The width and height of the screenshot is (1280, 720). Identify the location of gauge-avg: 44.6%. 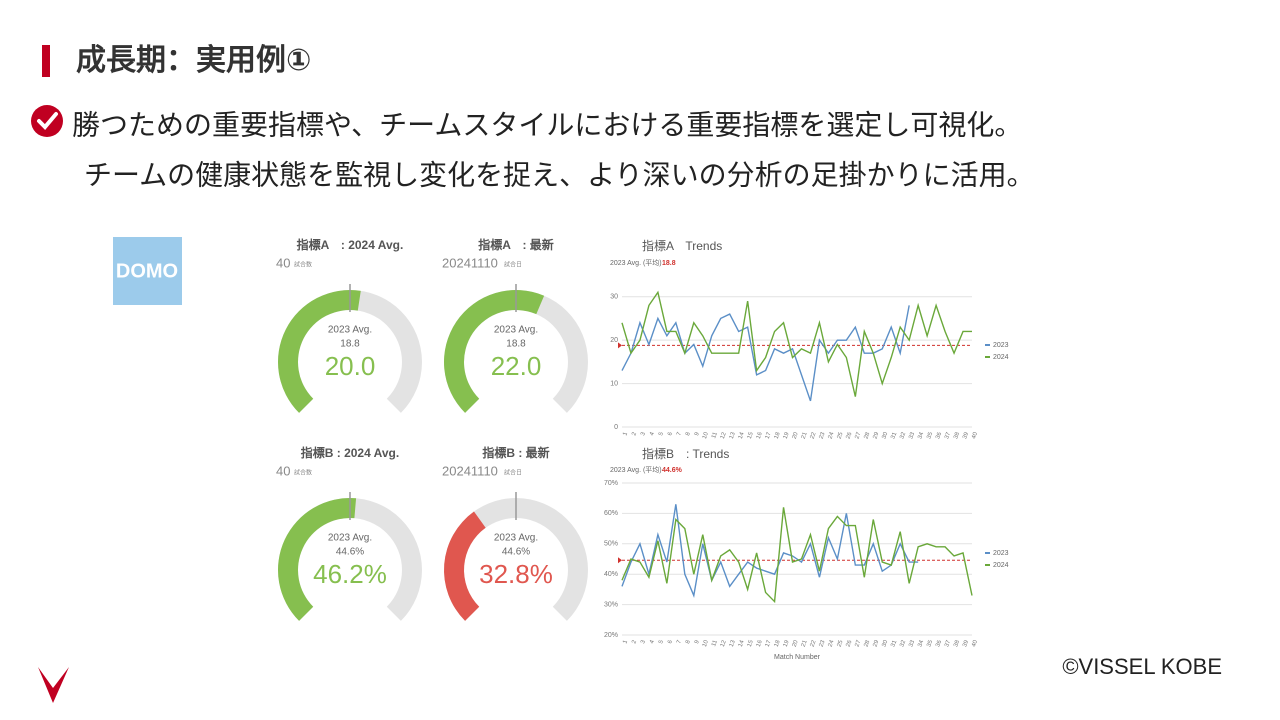
(350, 552).